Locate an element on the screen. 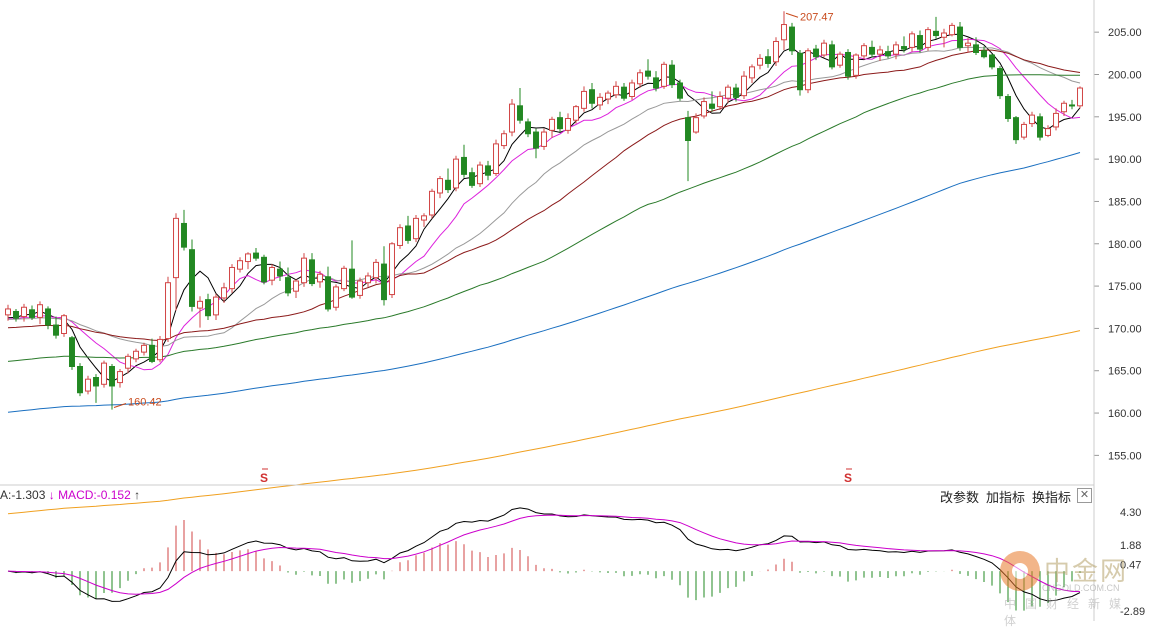  macd-value-readout: MACD:-0.152 is located at coordinates (94, 495).